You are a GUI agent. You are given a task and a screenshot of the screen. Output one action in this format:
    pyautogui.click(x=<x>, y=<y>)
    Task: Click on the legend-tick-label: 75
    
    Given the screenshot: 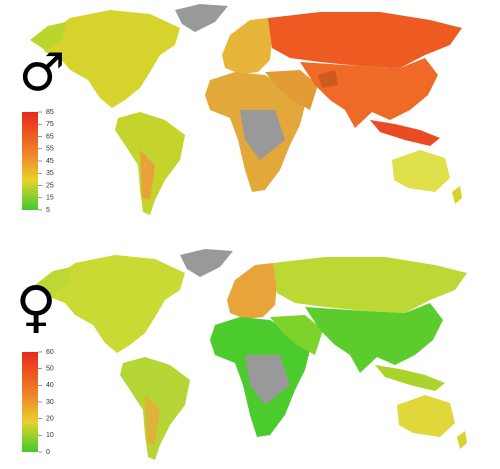 What is the action you would take?
    pyautogui.click(x=50, y=124)
    